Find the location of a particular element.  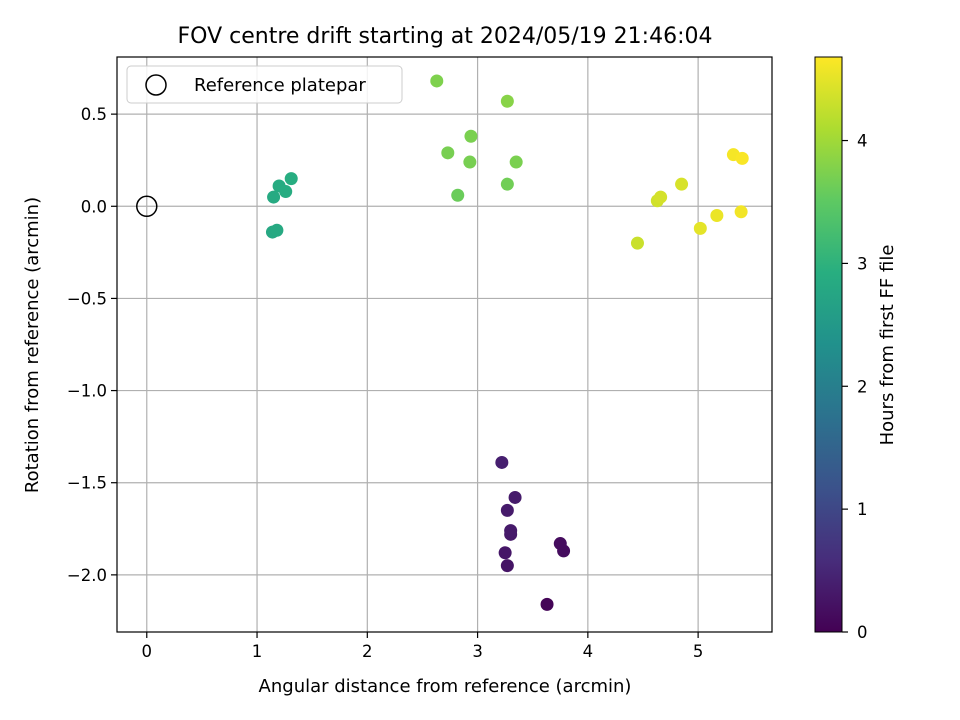

y-axis-ticks: −2.0 −1.5 −1.0 −0.5 0.0 0.5 is located at coordinates (92, 345).